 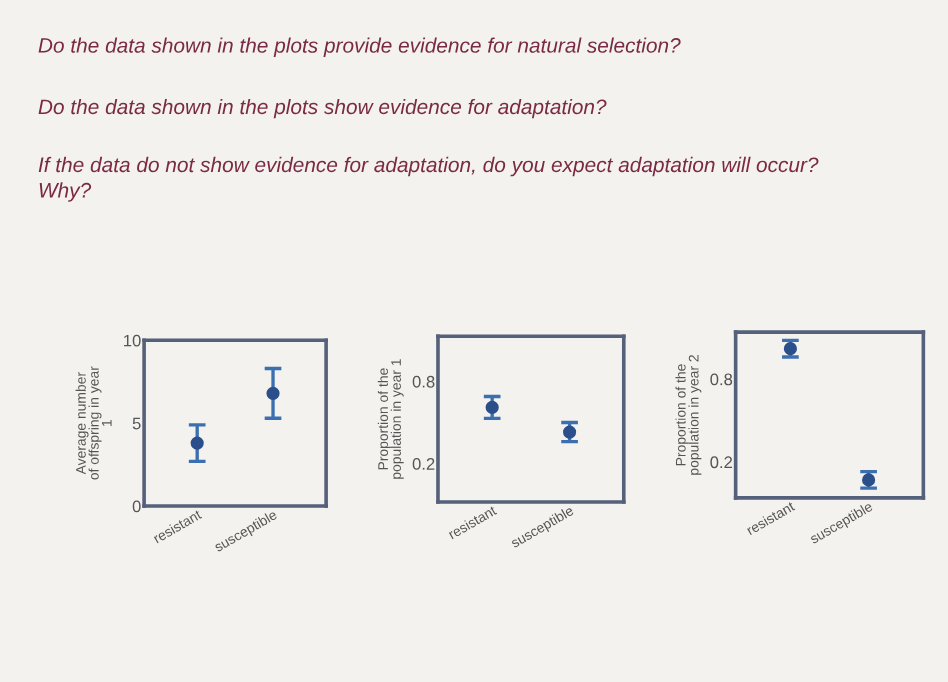 What do you see at coordinates (136, 423) in the screenshot?
I see `y-tick-label: 5` at bounding box center [136, 423].